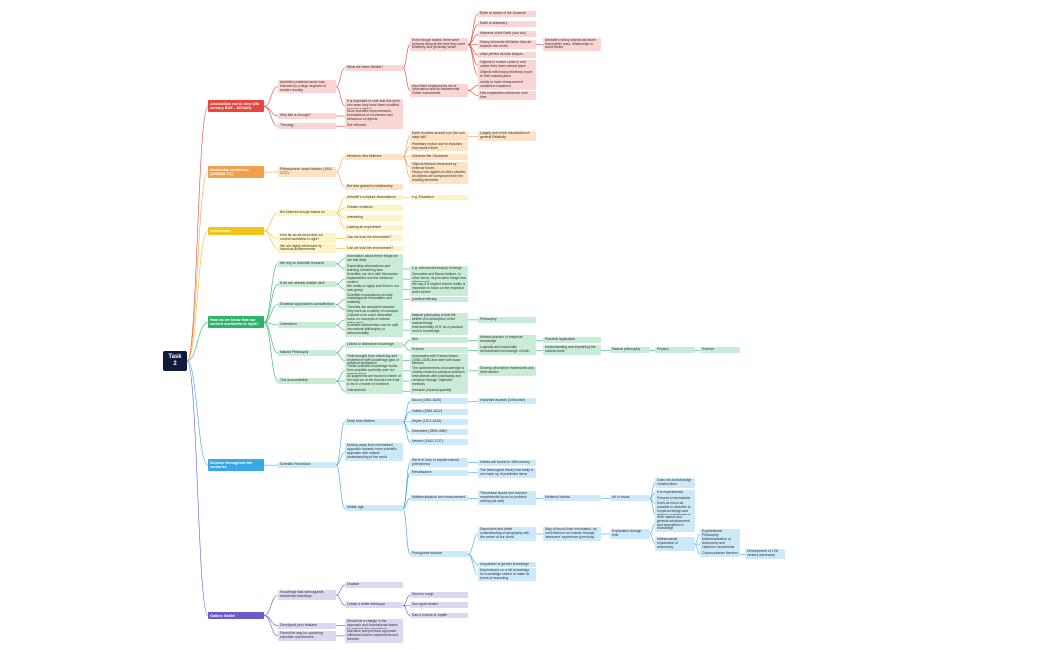 The image size is (1050, 650). I want to click on topic-node: Portuguese balance, so click(439, 554).